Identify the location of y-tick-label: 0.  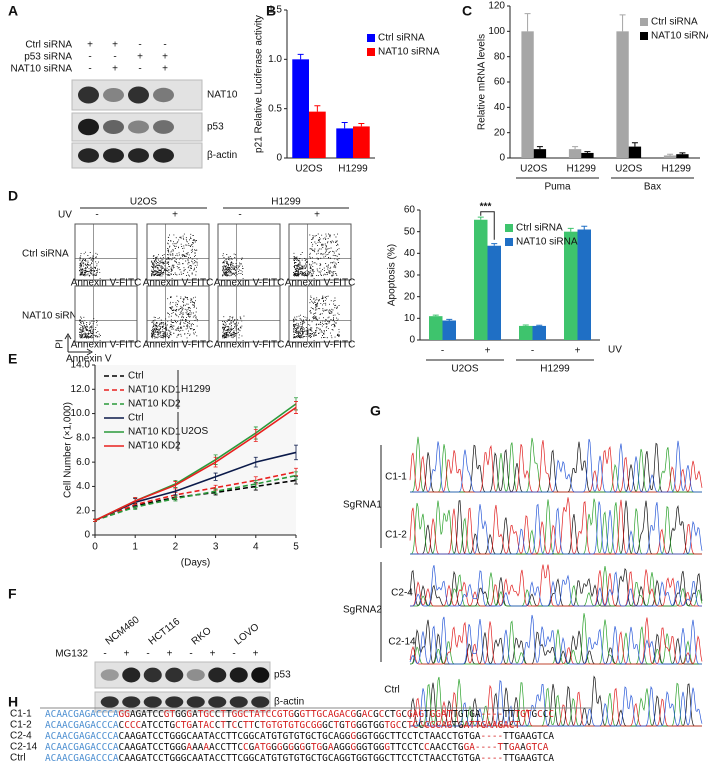
(279, 158).